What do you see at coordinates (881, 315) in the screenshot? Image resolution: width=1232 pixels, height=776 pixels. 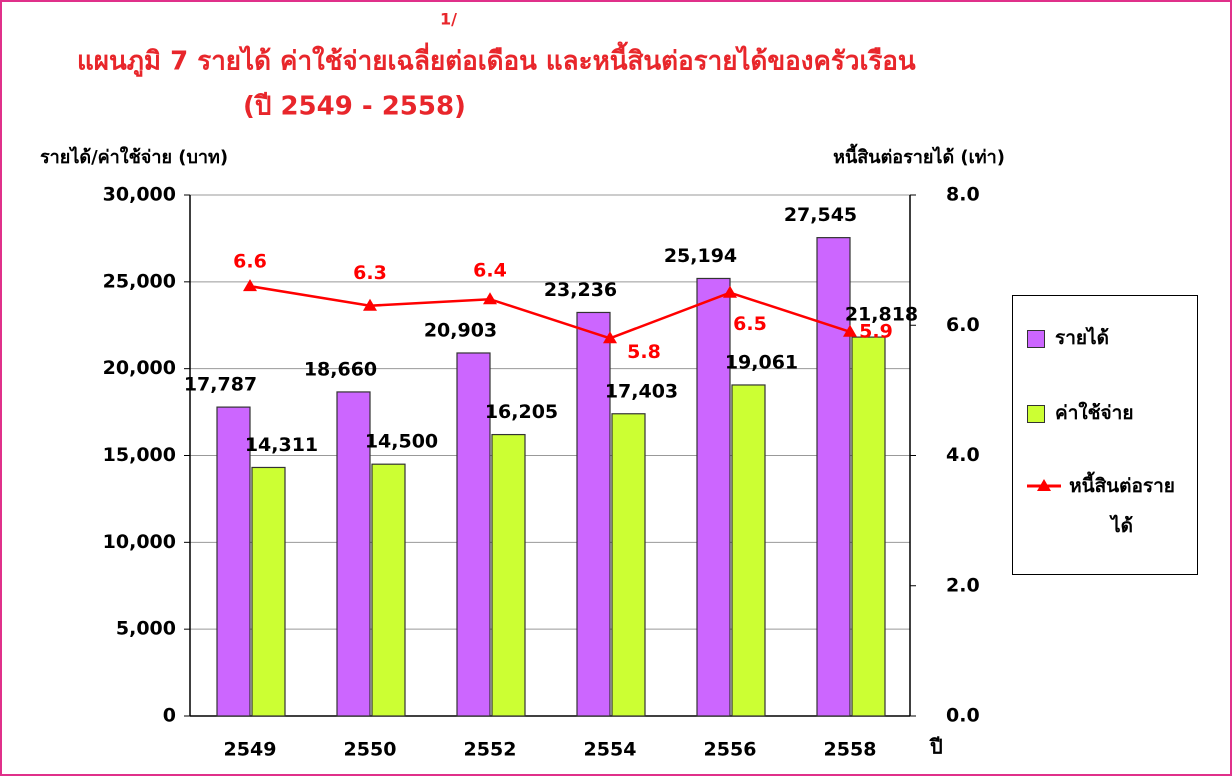 I see `value-label: 21,818` at bounding box center [881, 315].